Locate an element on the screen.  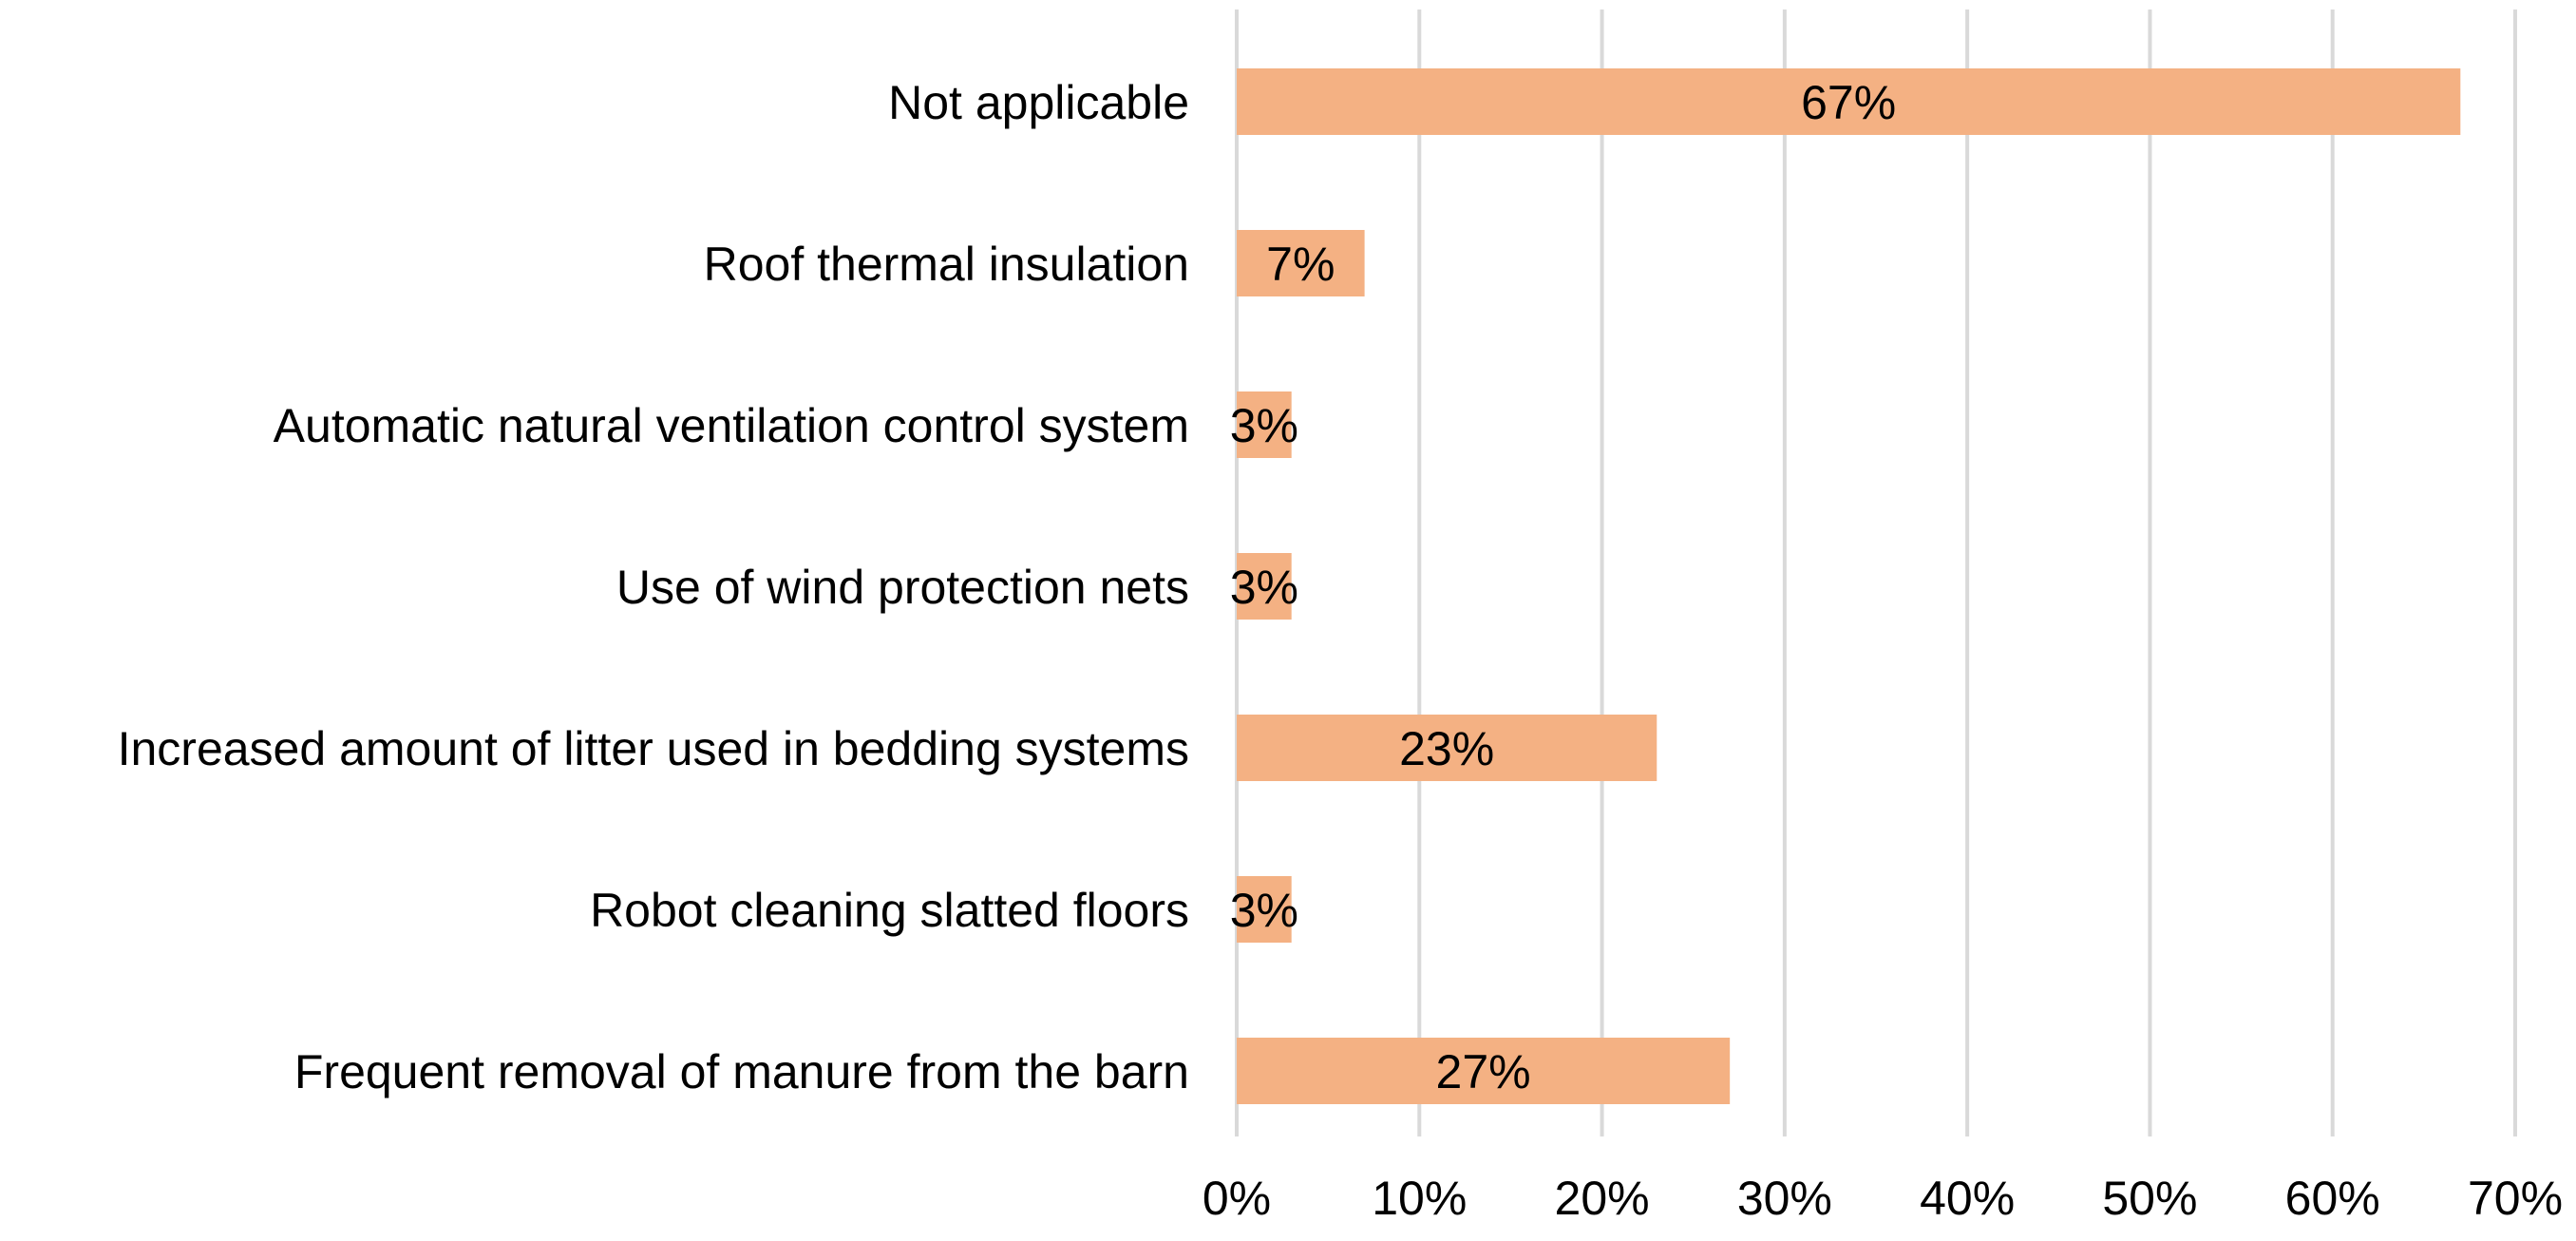
x-tick-label: 70% is located at coordinates (2515, 1198).